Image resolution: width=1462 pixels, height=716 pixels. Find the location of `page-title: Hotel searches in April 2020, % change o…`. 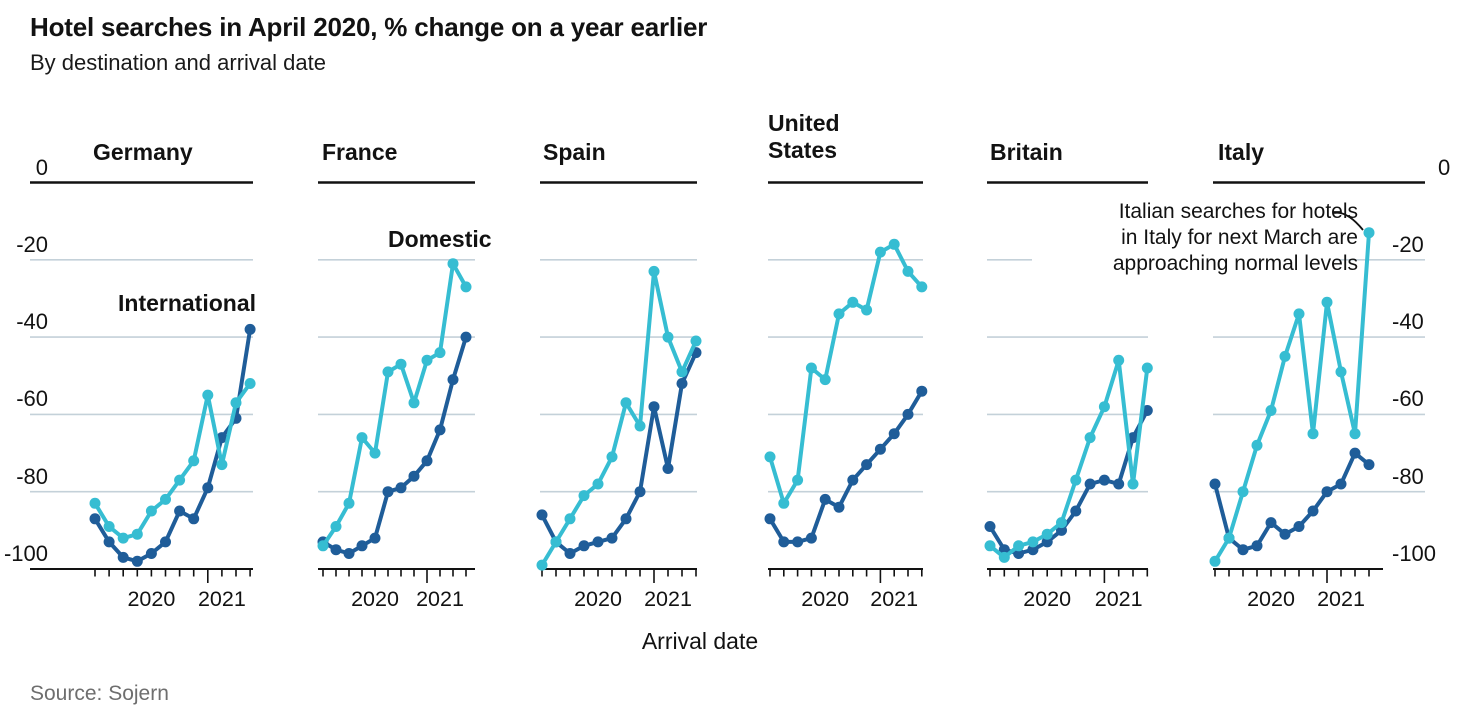

page-title: Hotel searches in April 2020, % change o… is located at coordinates (369, 27).